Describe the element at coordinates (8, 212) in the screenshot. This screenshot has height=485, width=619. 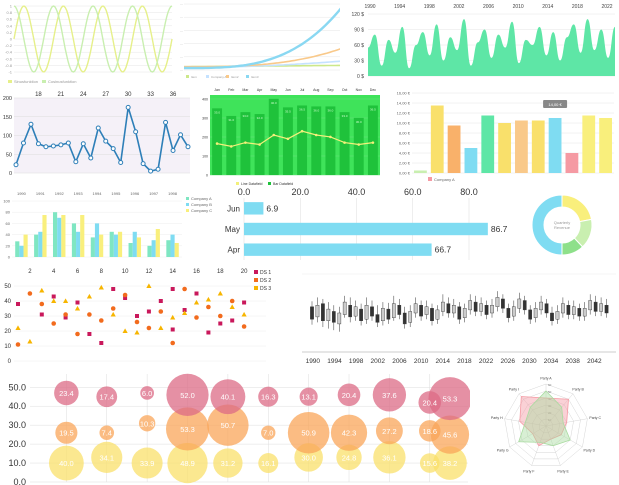
I see `y-tick-label: 80` at that location.